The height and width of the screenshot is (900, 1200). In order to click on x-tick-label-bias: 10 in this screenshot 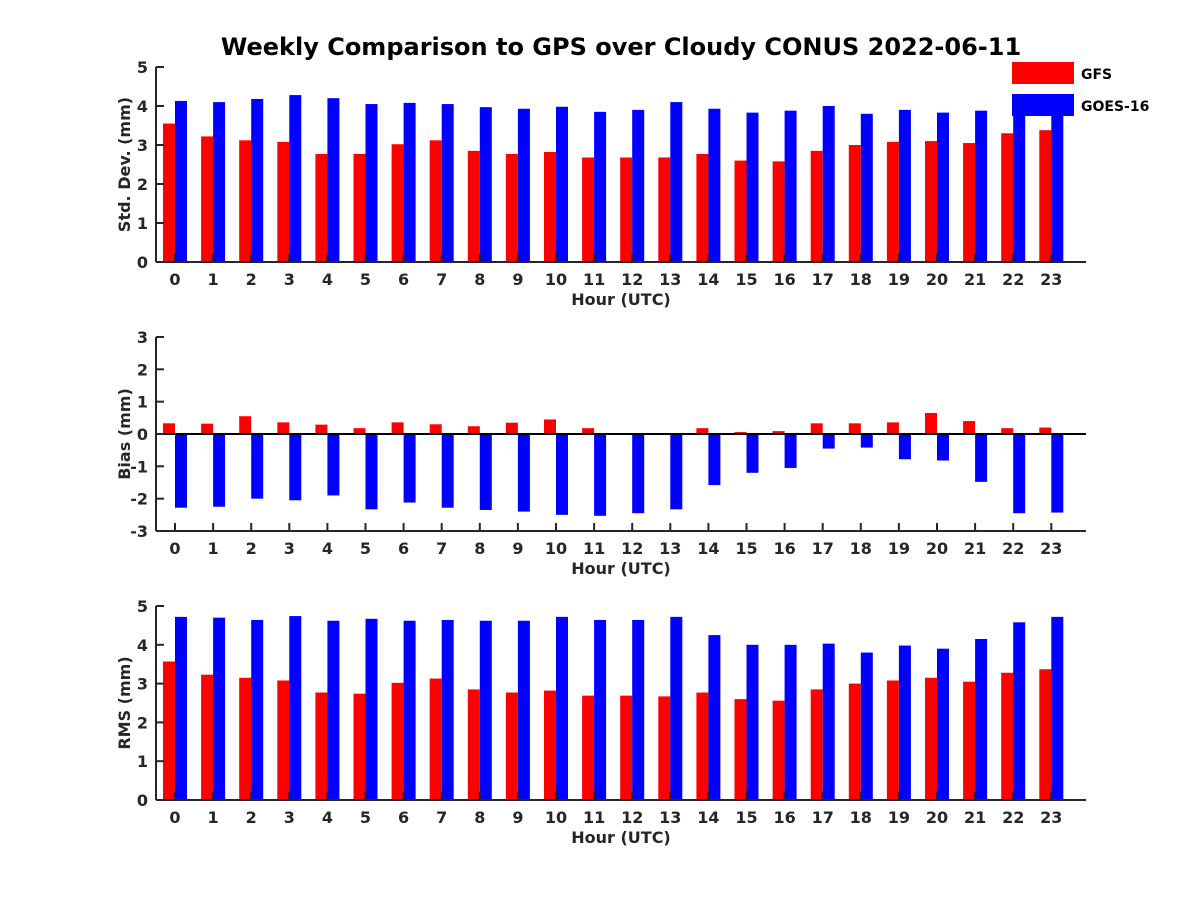, I will do `click(556, 548)`.